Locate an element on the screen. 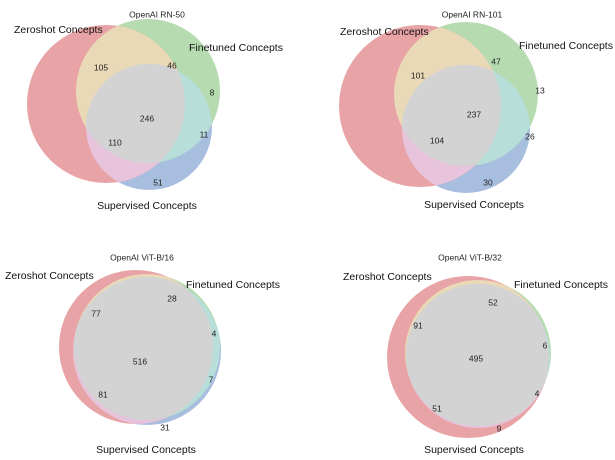  count-finetuned-only: 8 is located at coordinates (212, 92).